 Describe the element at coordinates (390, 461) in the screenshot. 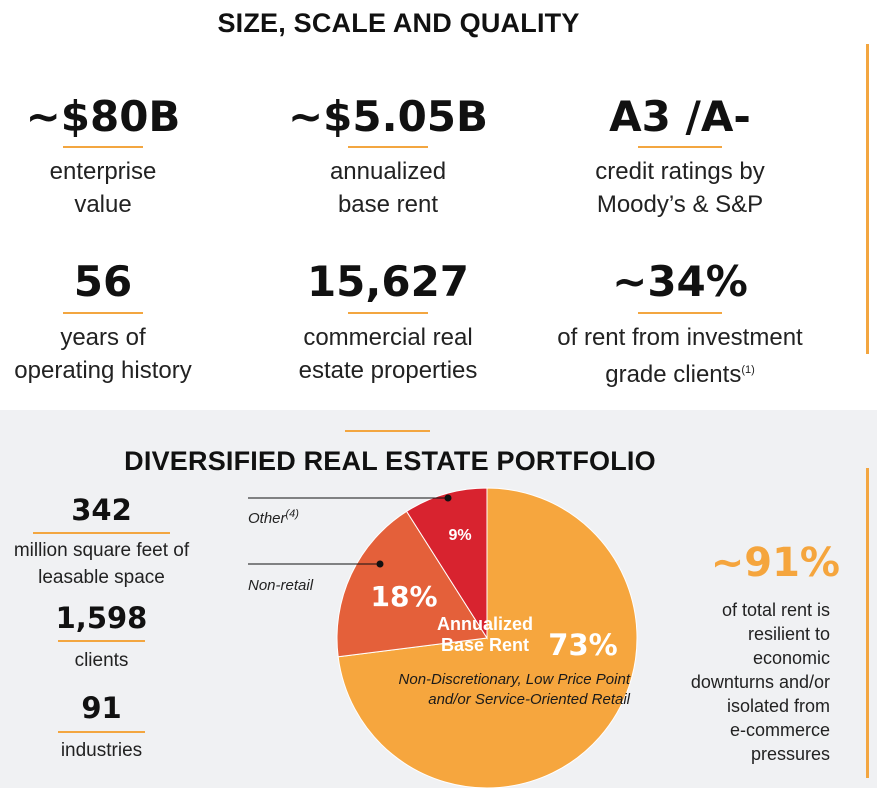

I see `section-title-portfolio: DIVERSIFIED REAL ESTATE PORTFOLIO` at that location.